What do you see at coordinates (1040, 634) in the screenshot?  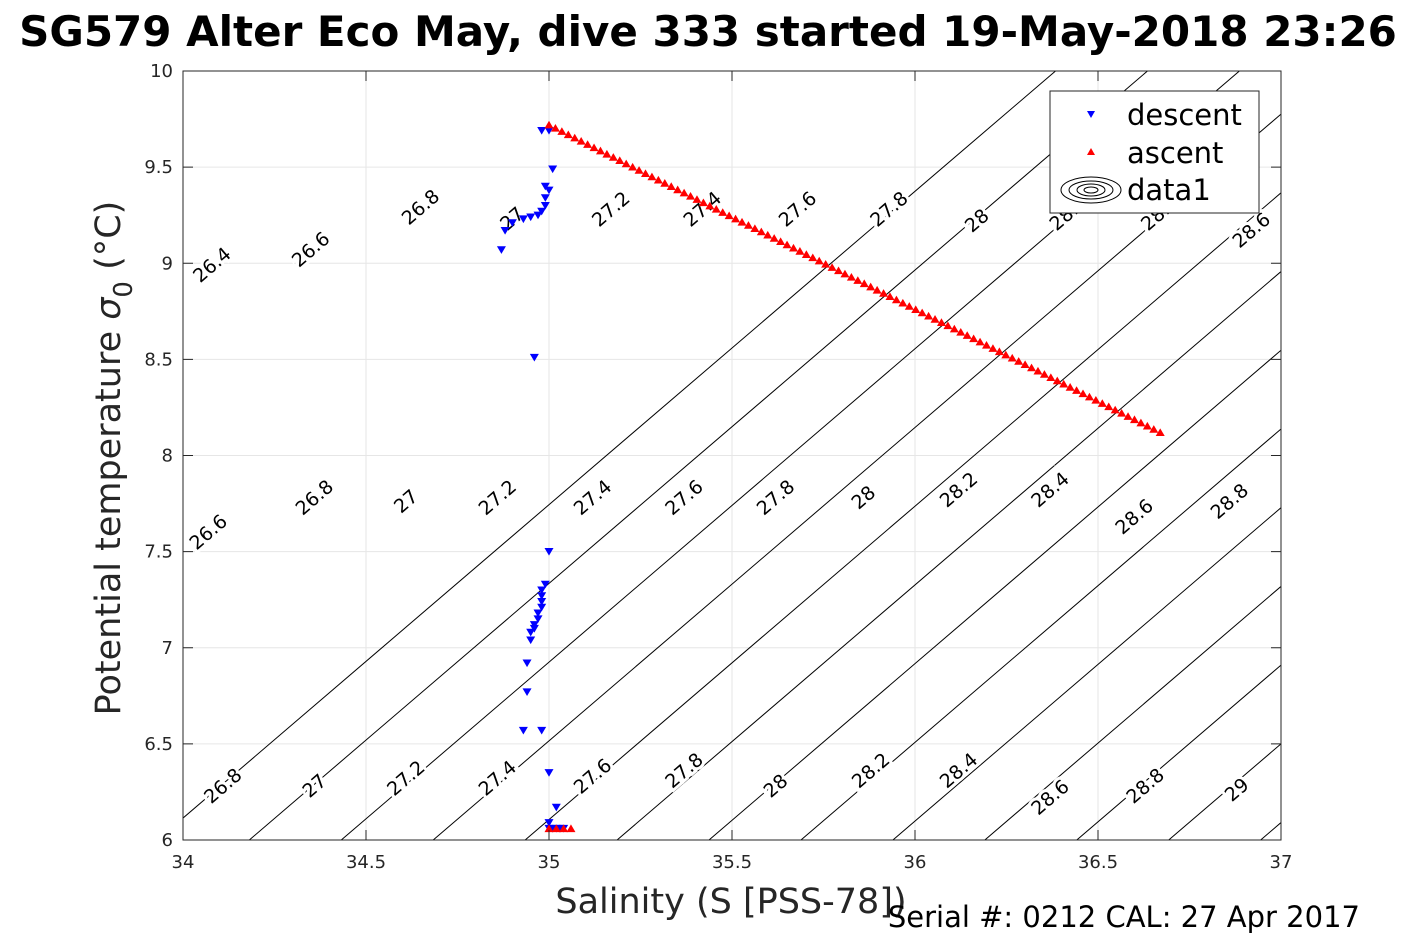 I see `isopycnal-line` at bounding box center [1040, 634].